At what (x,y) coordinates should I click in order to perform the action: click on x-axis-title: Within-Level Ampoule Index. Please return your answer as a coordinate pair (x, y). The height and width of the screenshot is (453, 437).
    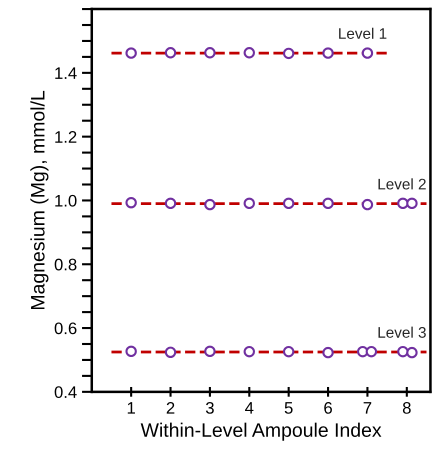
    Looking at the image, I should click on (261, 431).